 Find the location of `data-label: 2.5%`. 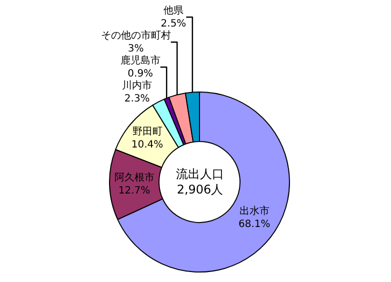

data-label: 2.5% is located at coordinates (173, 24).